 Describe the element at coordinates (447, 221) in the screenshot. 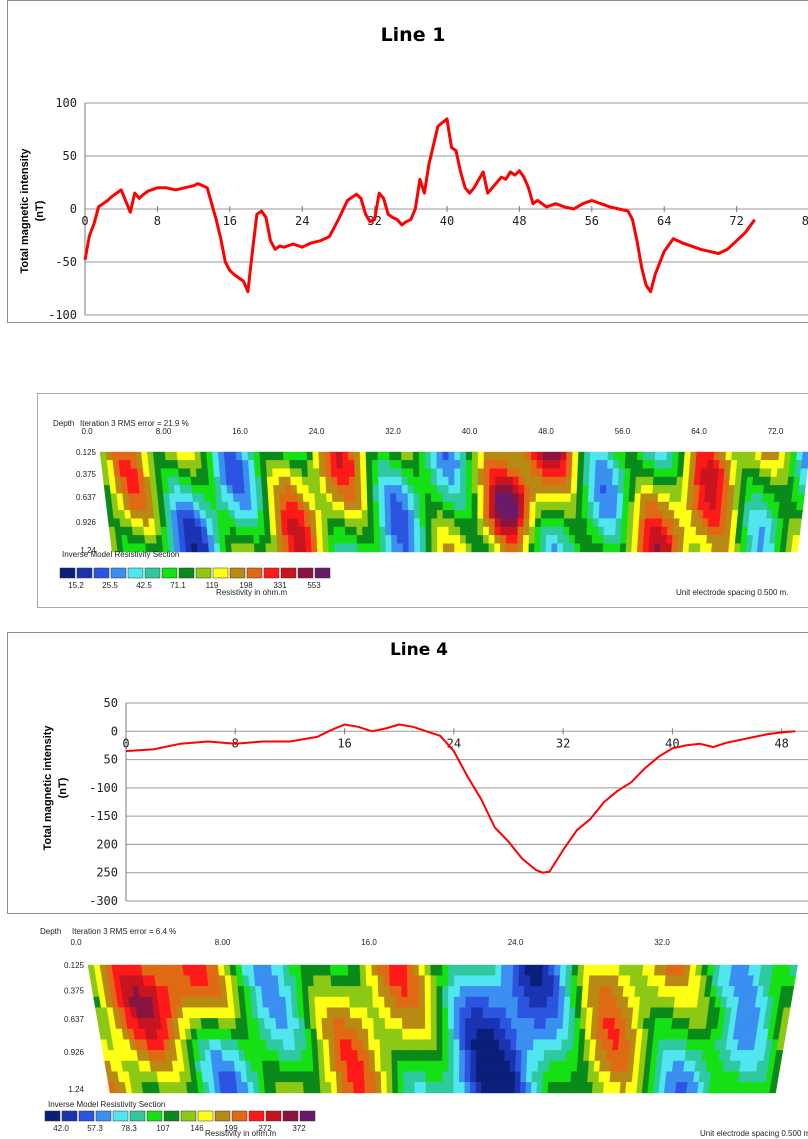

I see `x-tick-label: 40` at that location.